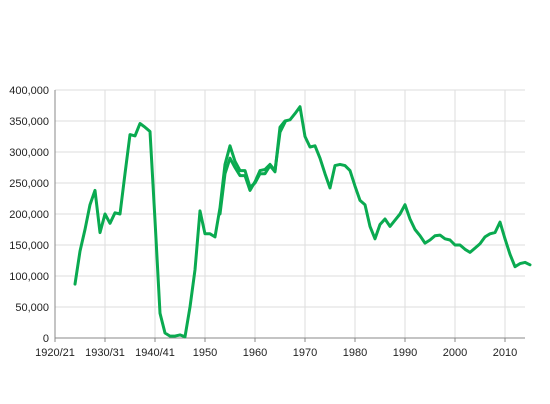  Describe the element at coordinates (29, 91) in the screenshot. I see `y-tick-label: 400,000` at that location.